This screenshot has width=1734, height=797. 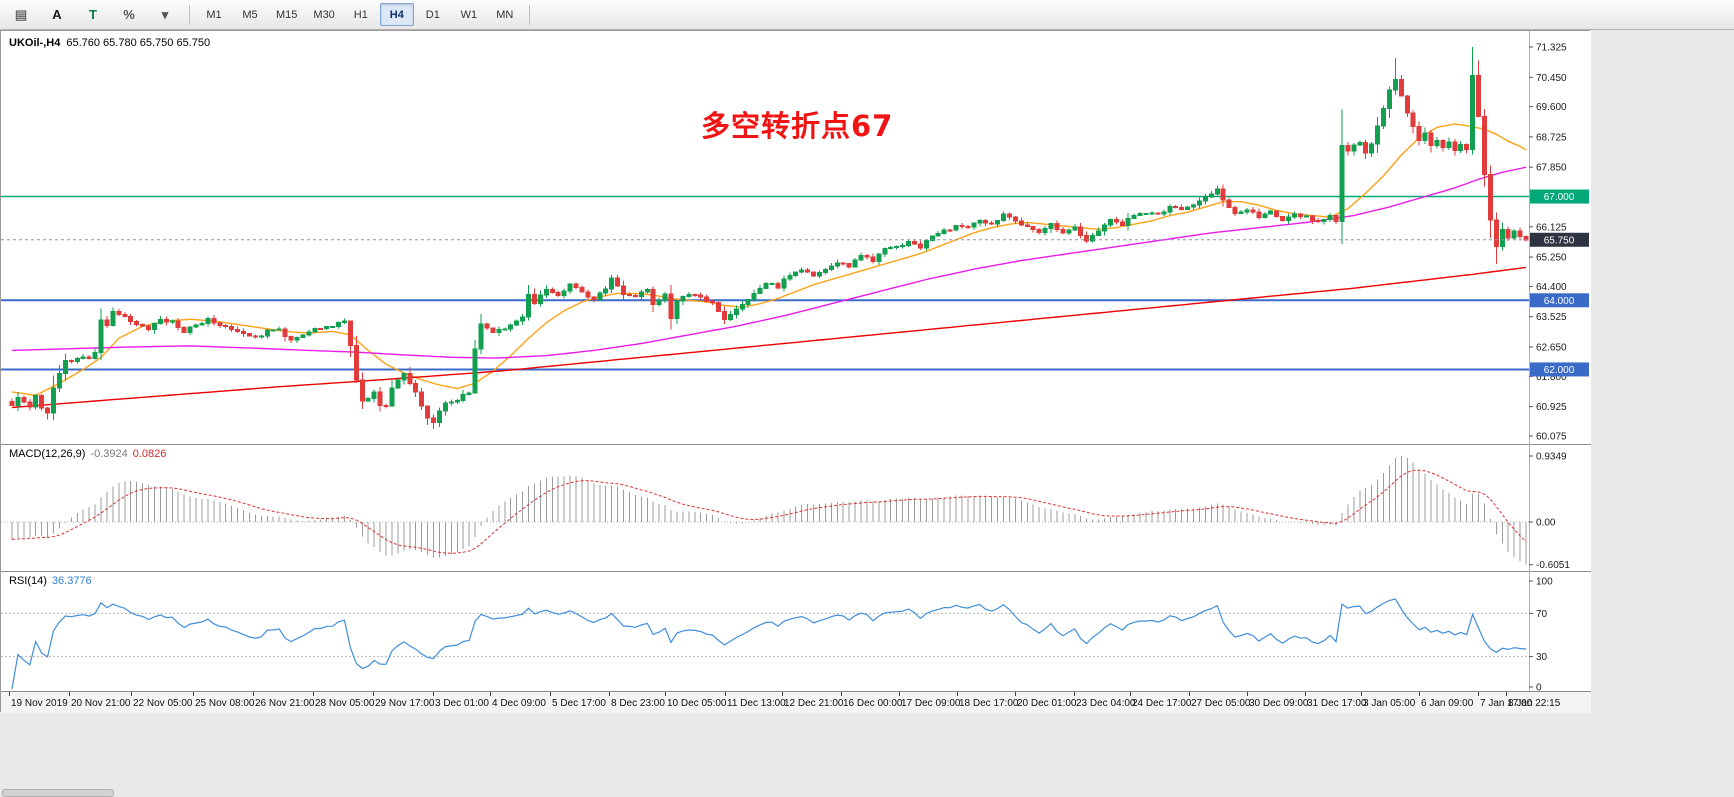 What do you see at coordinates (287, 14) in the screenshot?
I see `timeframe-button-M15: M15` at bounding box center [287, 14].